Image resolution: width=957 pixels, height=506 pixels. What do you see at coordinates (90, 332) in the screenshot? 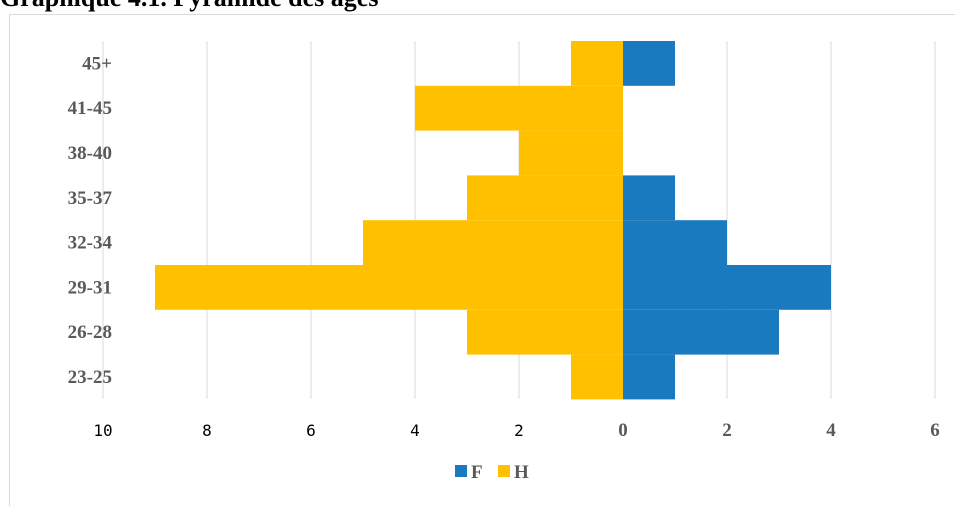
I see `category-label: 26-28` at bounding box center [90, 332].